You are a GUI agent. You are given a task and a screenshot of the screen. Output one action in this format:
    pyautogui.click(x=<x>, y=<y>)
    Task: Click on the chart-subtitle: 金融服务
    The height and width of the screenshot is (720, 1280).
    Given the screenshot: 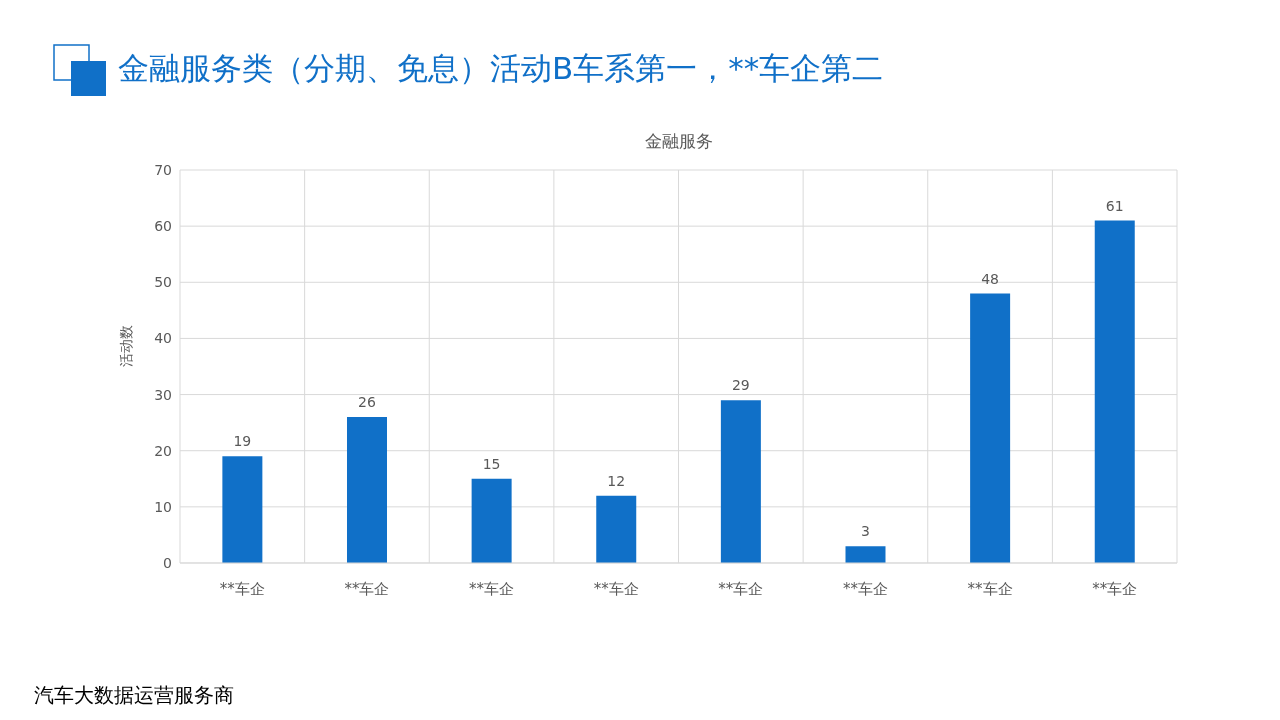 What is the action you would take?
    pyautogui.click(x=678, y=141)
    